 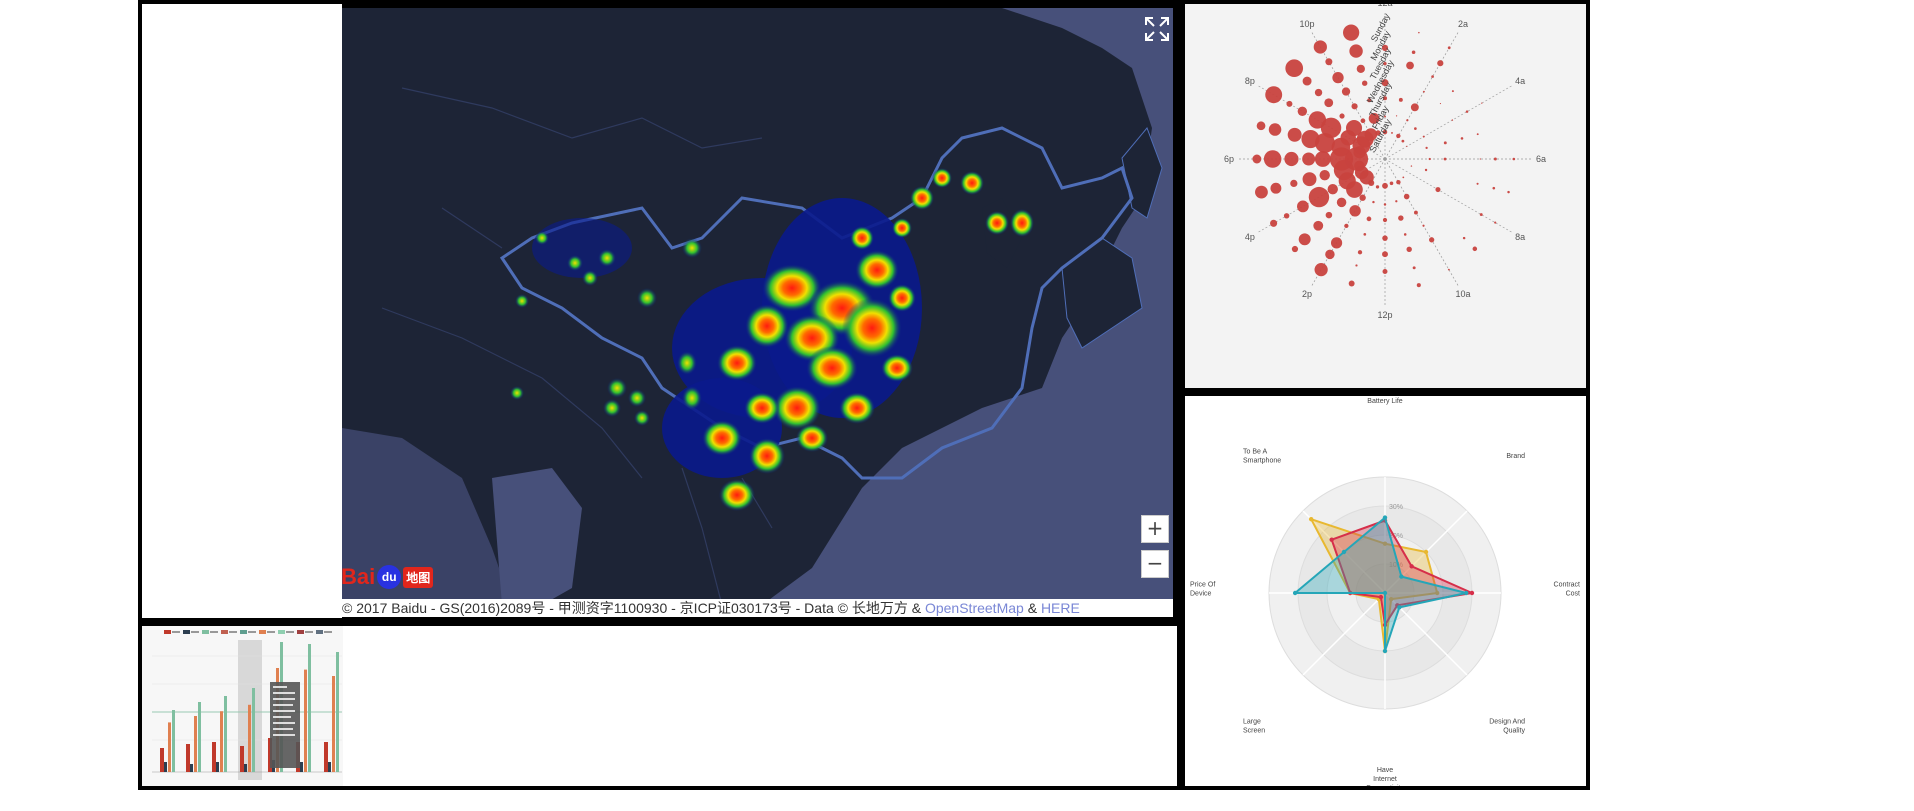 What do you see at coordinates (1262, 461) in the screenshot?
I see `radar-axis-label: Smartphone` at bounding box center [1262, 461].